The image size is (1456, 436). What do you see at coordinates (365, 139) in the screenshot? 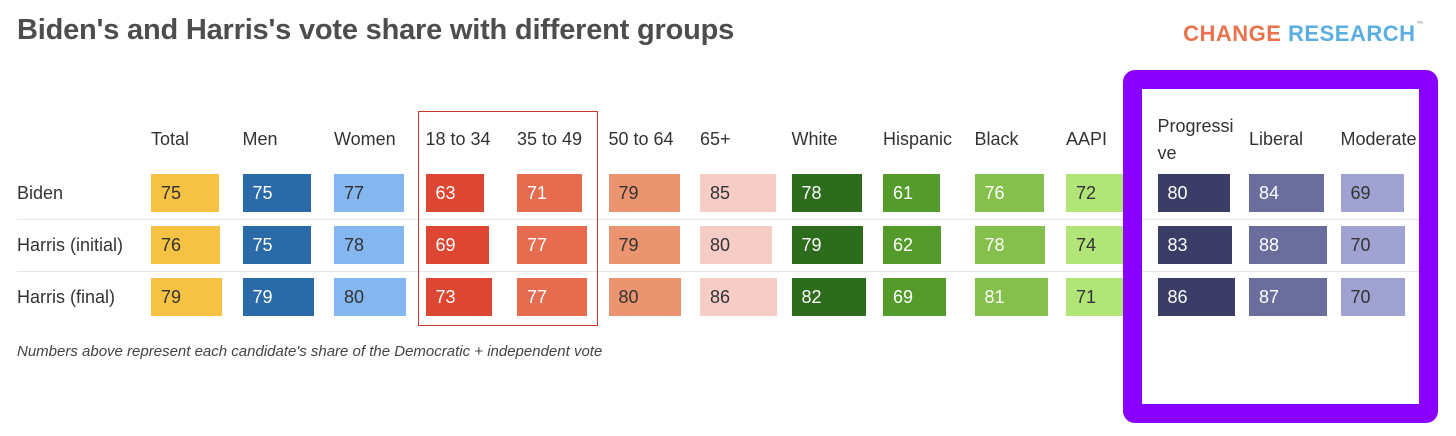
I see `column-header-women: Women` at bounding box center [365, 139].